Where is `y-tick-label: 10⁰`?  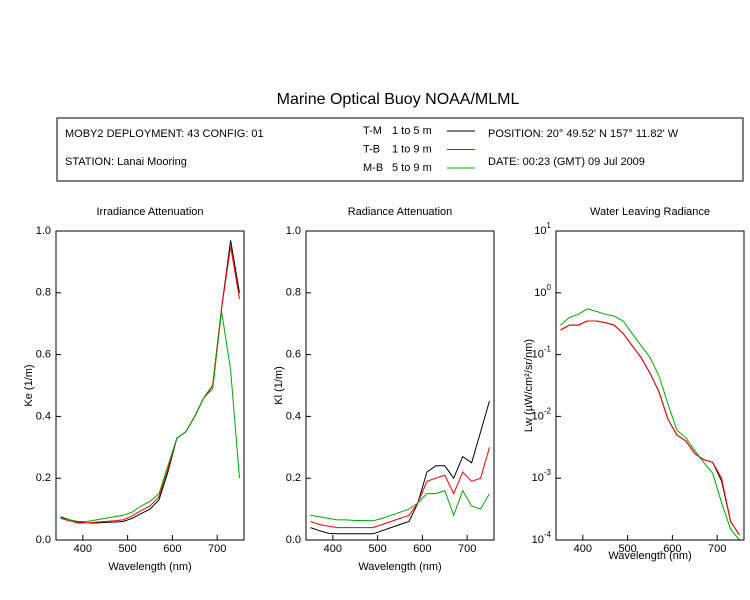 y-tick-label: 10⁰ is located at coordinates (542, 291).